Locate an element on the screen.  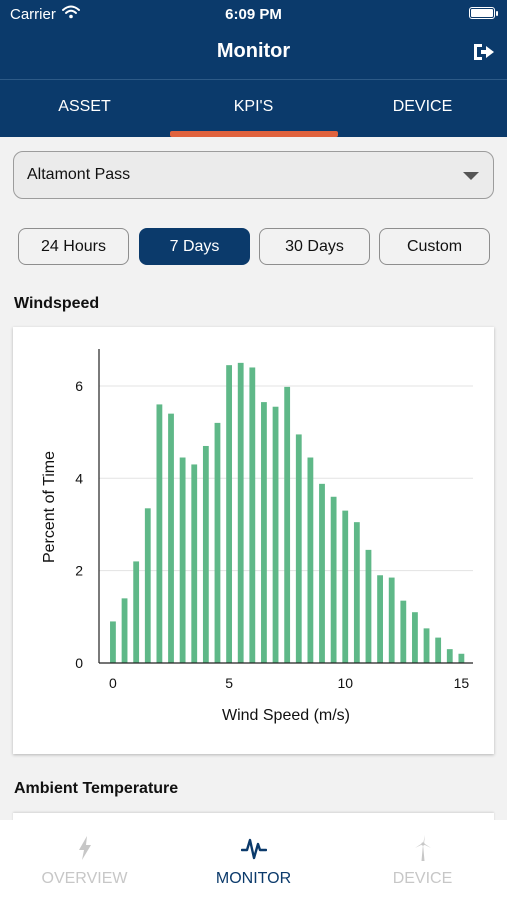
nav-device: DEVICE is located at coordinates (422, 860).